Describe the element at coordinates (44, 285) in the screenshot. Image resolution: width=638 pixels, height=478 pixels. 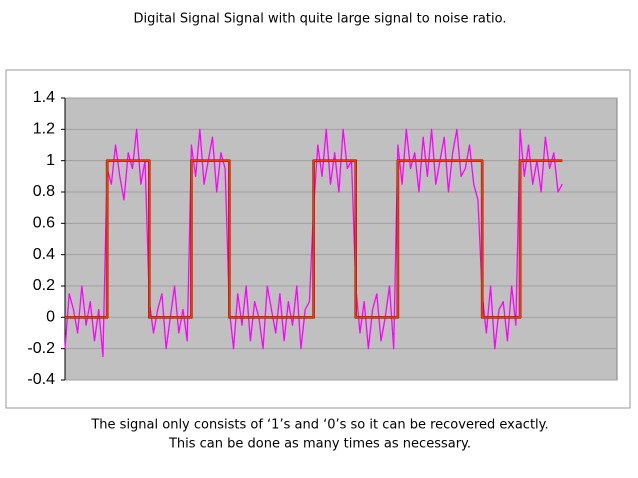
I see `y-tick-label: 0.2` at that location.